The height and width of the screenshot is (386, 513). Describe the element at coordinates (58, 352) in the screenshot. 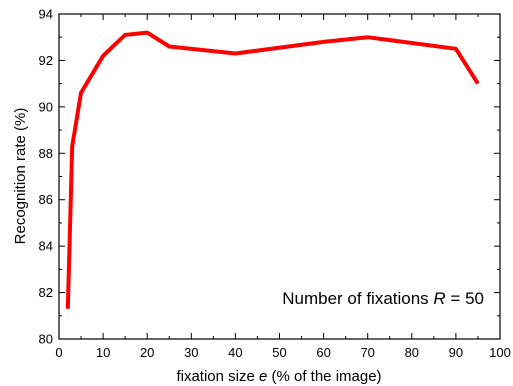

I see `x-tick-label: 0` at that location.